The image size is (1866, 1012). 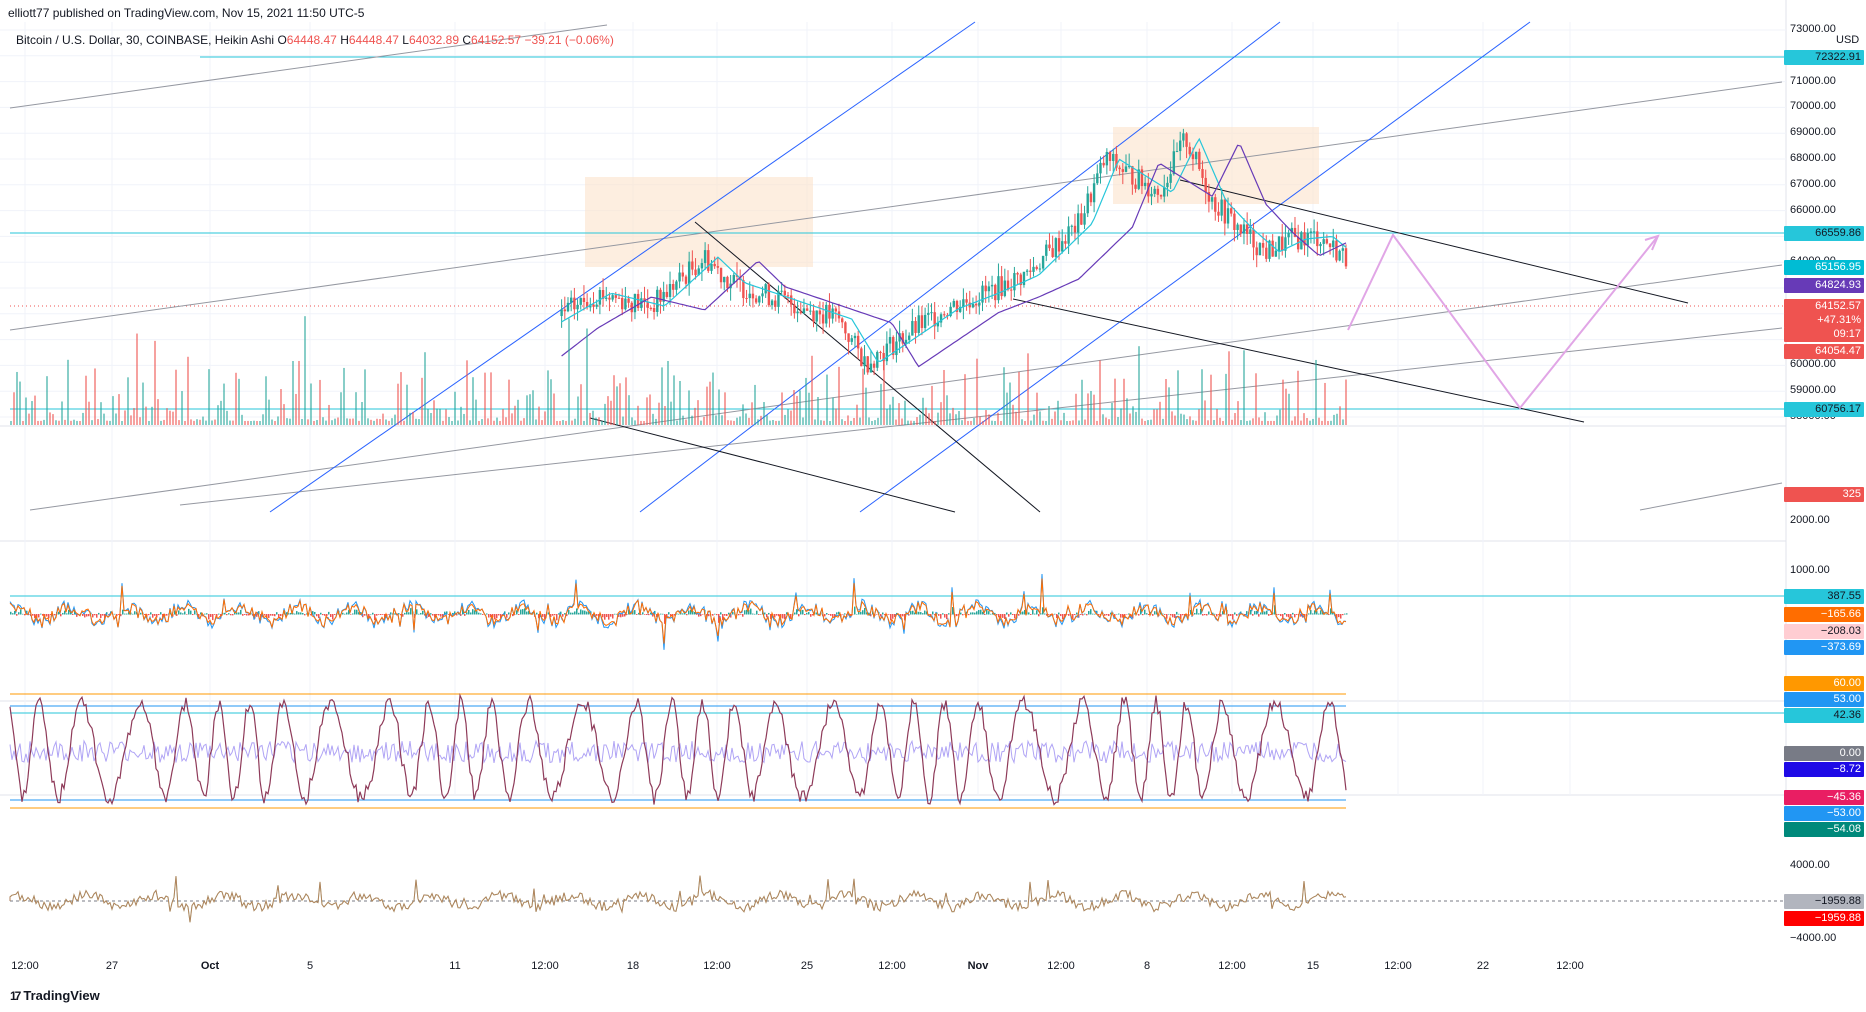 What do you see at coordinates (1824, 614) in the screenshot?
I see `macd-tag: −165.66` at bounding box center [1824, 614].